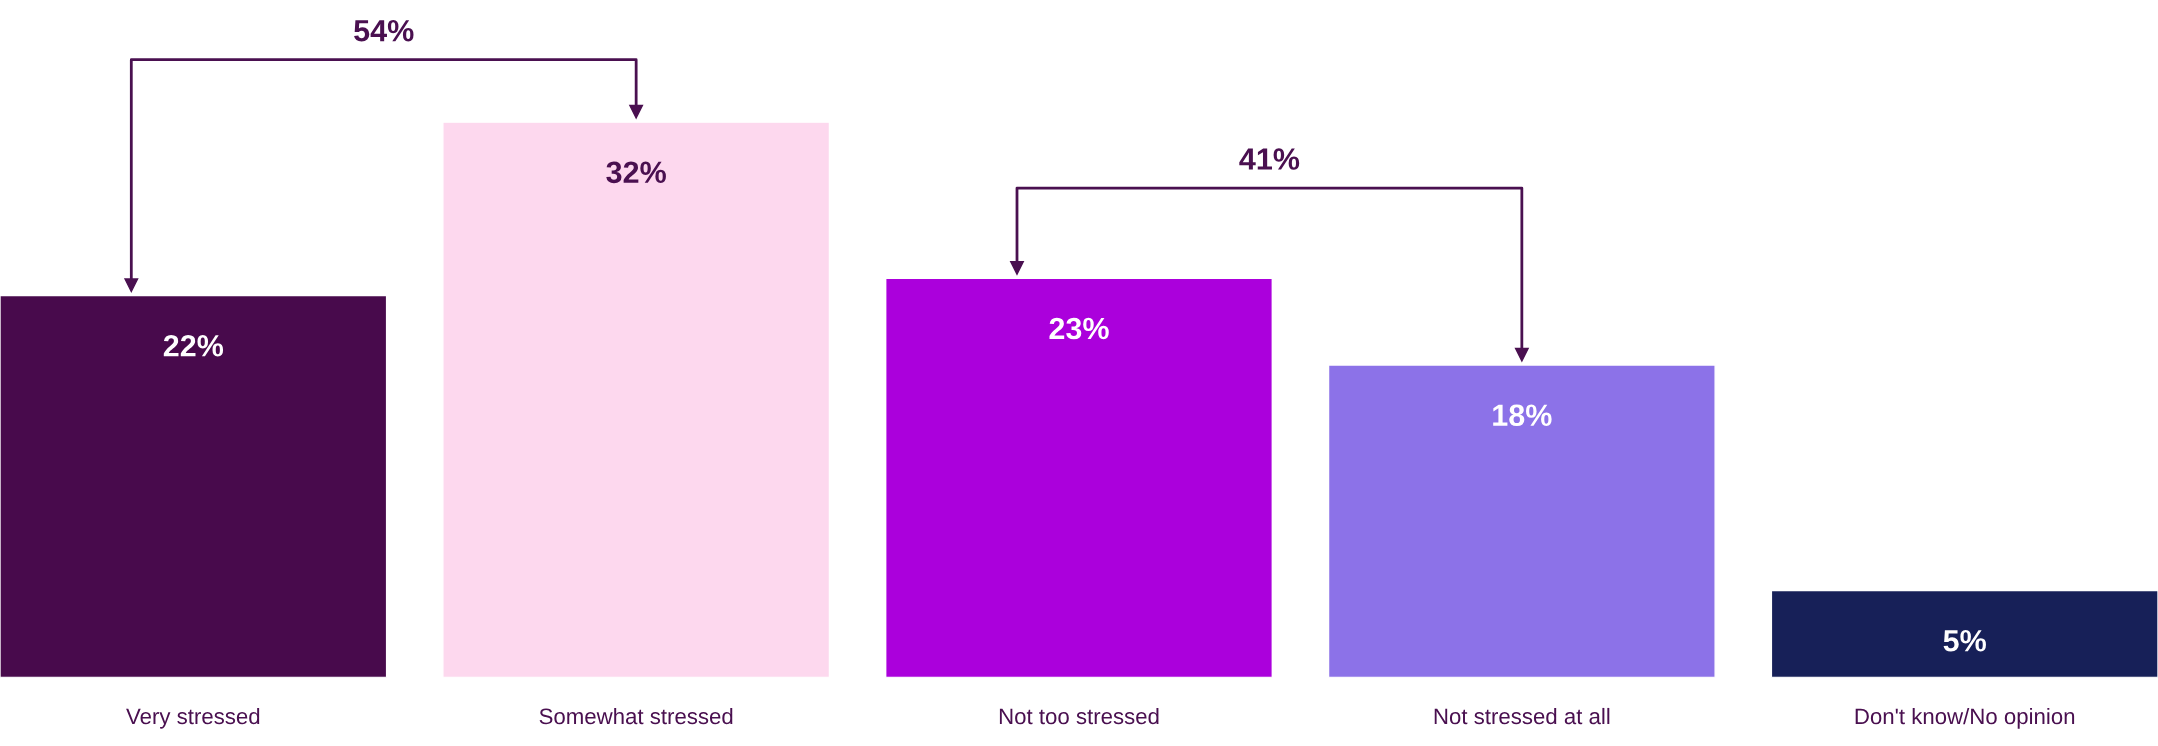  What do you see at coordinates (1079, 716) in the screenshot?
I see `x-tick-label: Not too stressed` at bounding box center [1079, 716].